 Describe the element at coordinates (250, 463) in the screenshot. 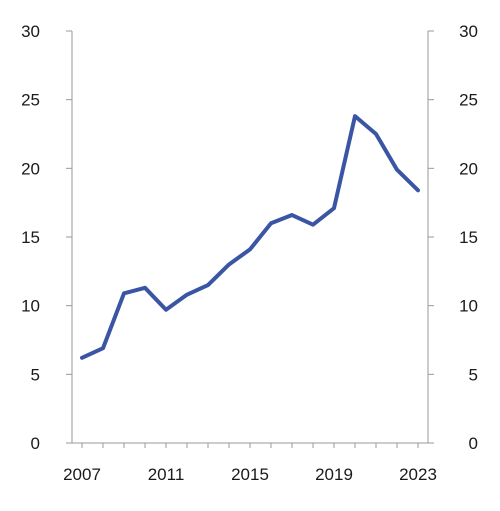

I see `x-axis: 2007 2011 2015 2019 2023` at that location.